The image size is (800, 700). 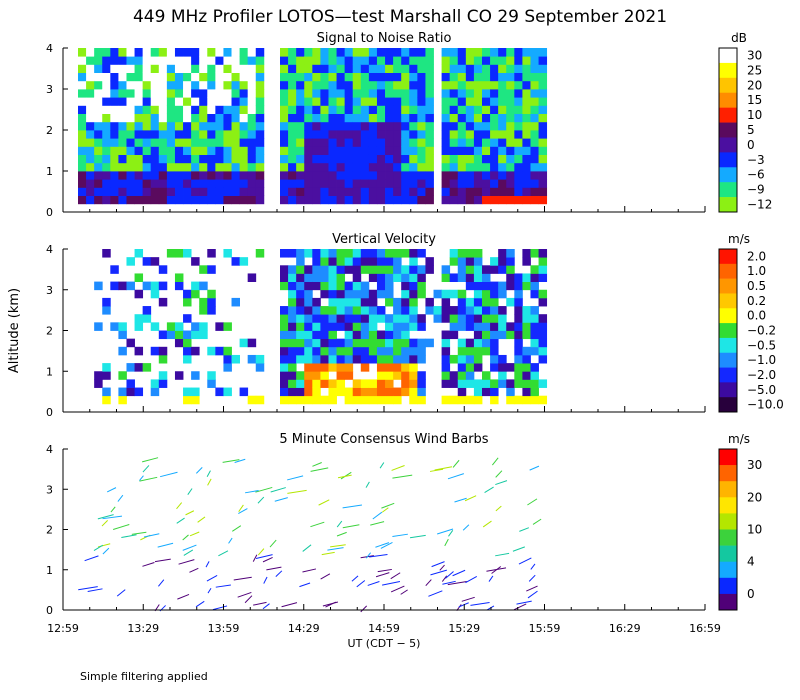 I want to click on y-tick-label: 2, so click(x=49, y=130).